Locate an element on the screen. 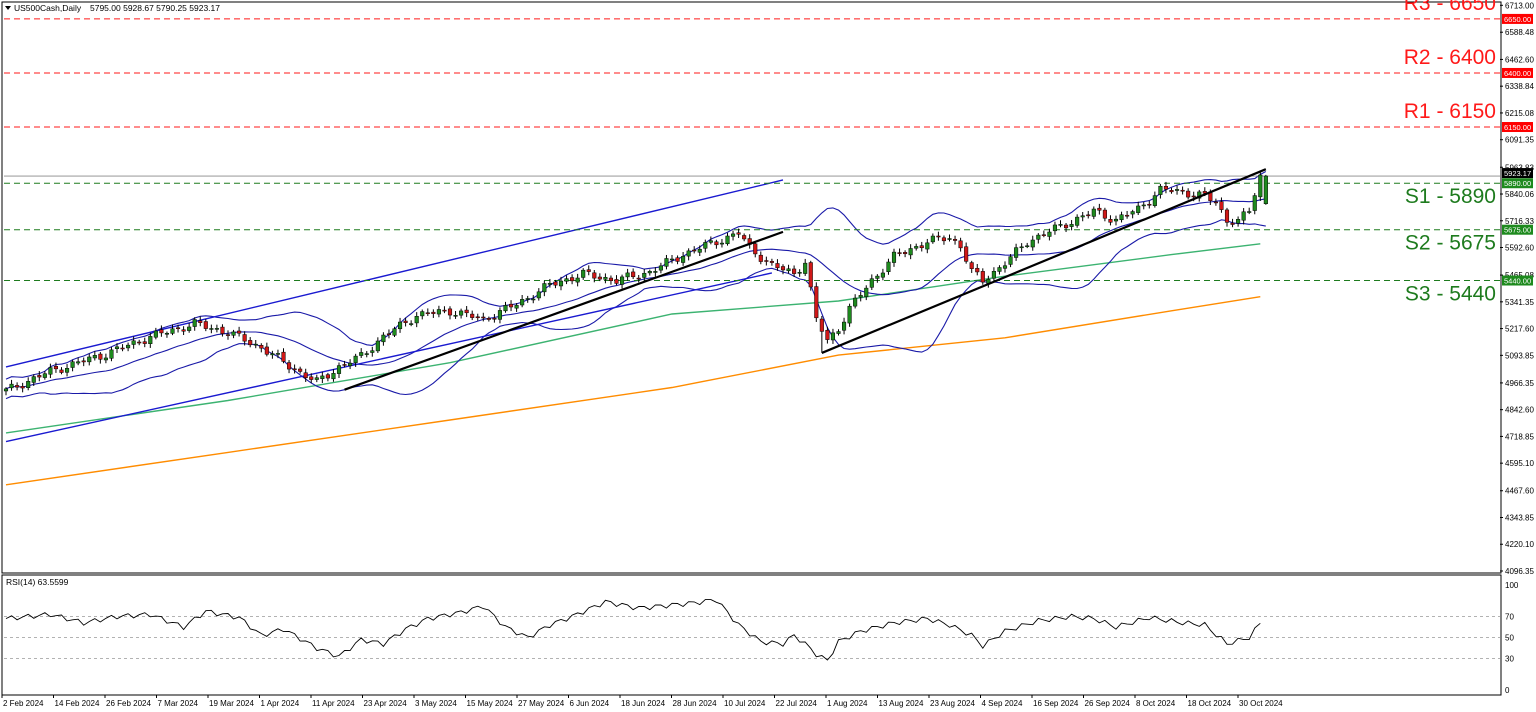 This screenshot has width=1536, height=712. date-tick-label: 30 Oct 2024 is located at coordinates (1261, 703).